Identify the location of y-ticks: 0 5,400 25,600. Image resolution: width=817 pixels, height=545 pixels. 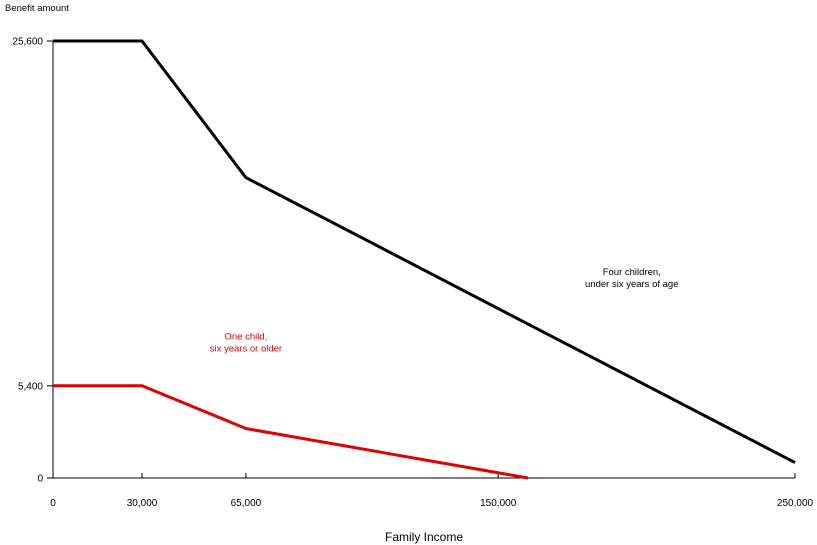
(32, 261).